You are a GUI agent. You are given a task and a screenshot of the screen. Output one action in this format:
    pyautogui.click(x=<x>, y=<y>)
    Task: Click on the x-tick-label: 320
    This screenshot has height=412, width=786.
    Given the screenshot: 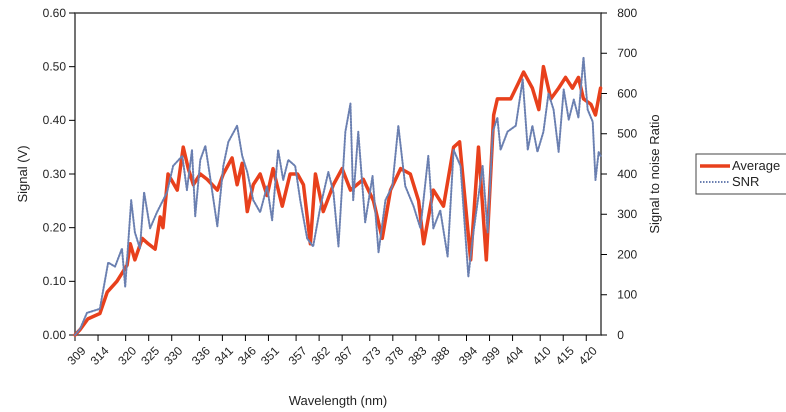 What is the action you would take?
    pyautogui.click(x=127, y=356)
    